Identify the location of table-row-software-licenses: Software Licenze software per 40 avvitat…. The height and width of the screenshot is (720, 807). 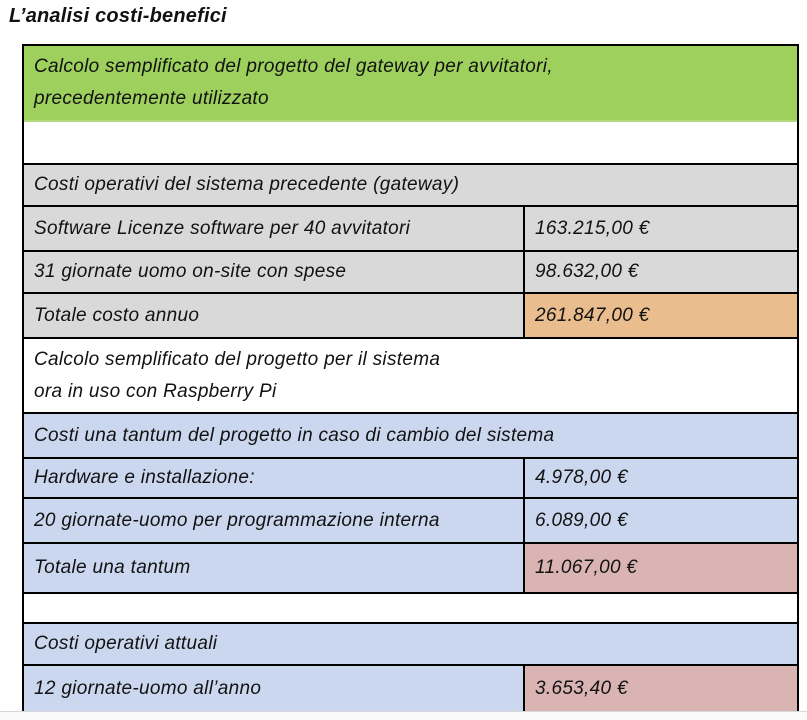
(410, 229).